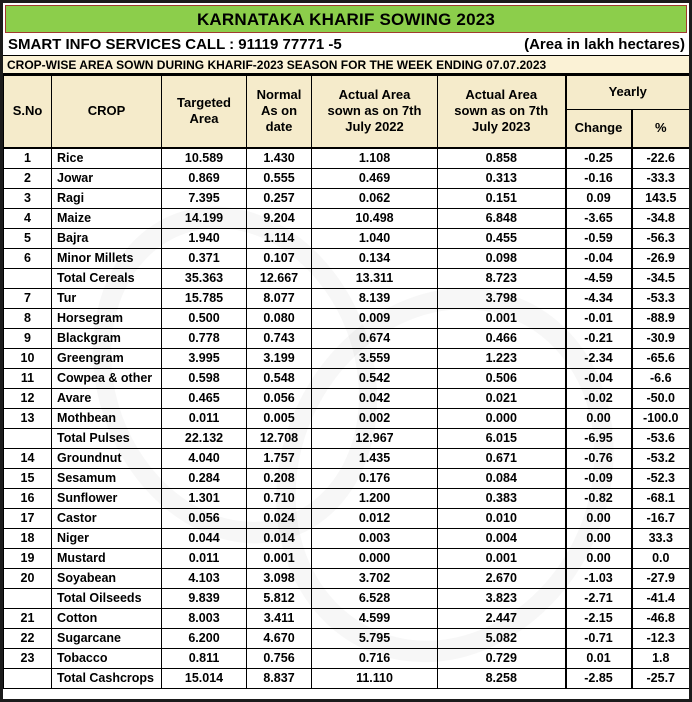 This screenshot has width=692, height=702. What do you see at coordinates (279, 298) in the screenshot?
I see `cell-normal: 8.077` at bounding box center [279, 298].